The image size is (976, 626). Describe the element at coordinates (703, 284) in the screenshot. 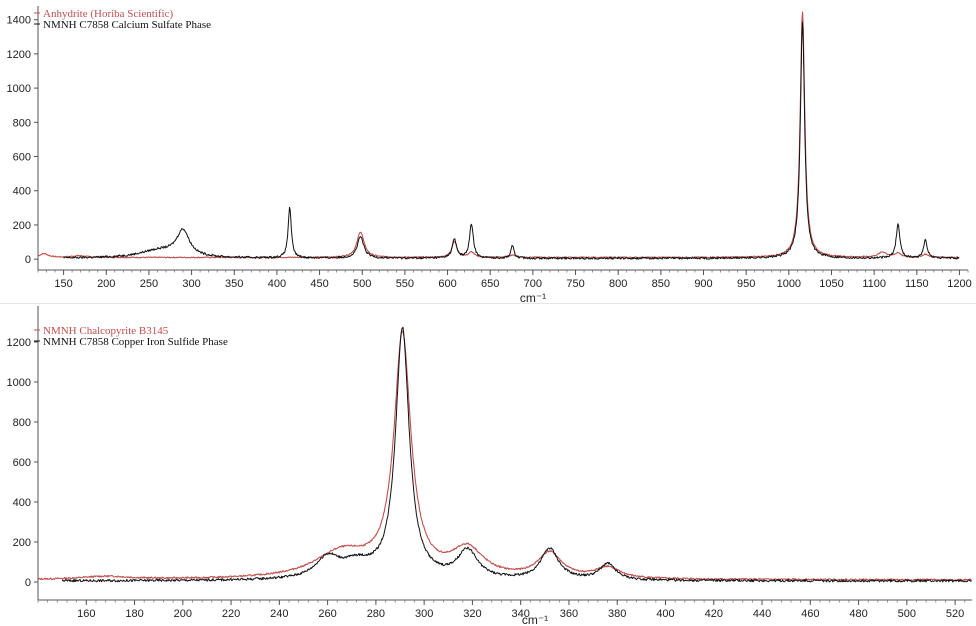

I see `x-tick-label: 900` at that location.